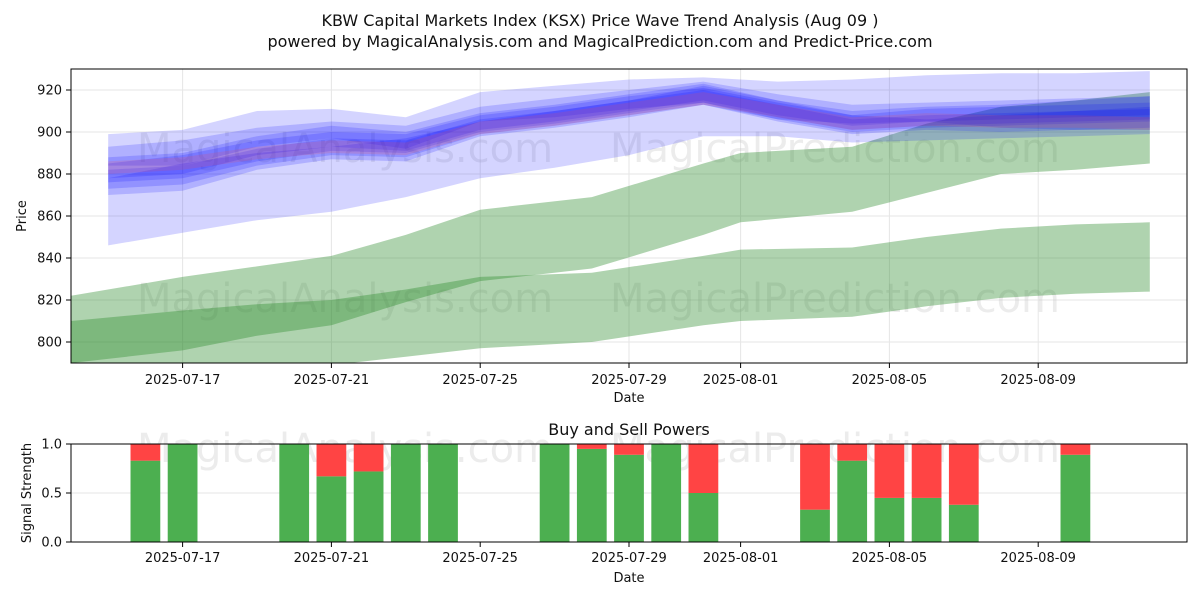 The height and width of the screenshot is (600, 1200). Describe the element at coordinates (741, 558) in the screenshot. I see `bottom-x-tick-label: 2025-08-01` at that location.